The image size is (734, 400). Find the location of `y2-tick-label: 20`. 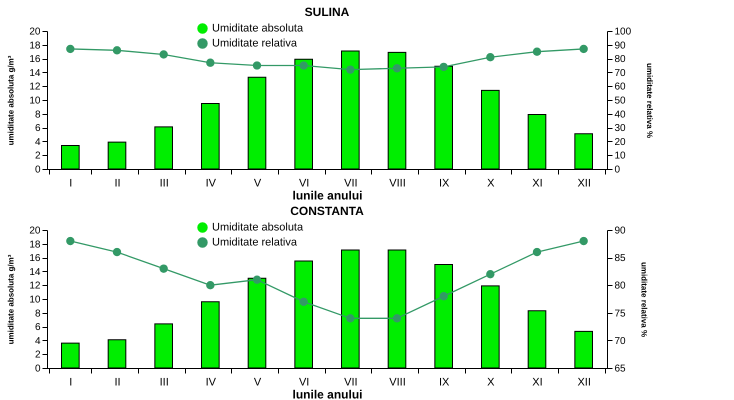

y2-tick-label: 20 is located at coordinates (620, 142).